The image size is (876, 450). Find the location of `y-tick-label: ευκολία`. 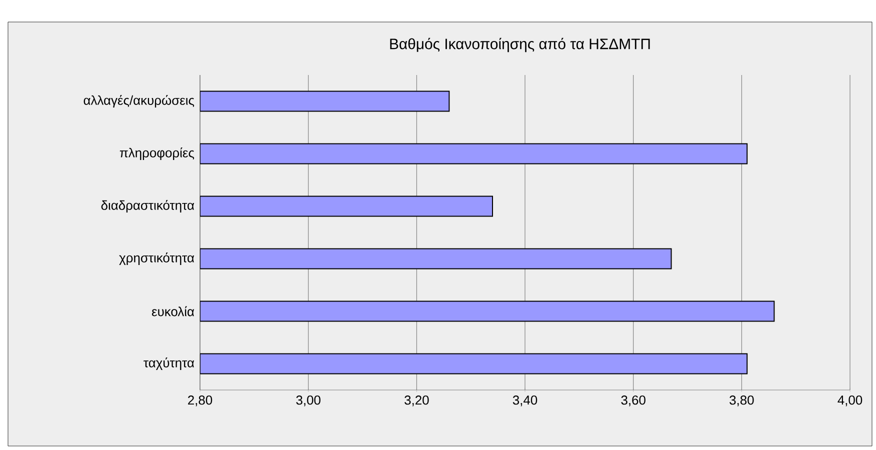

y-tick-label: ευκολία is located at coordinates (173, 311).